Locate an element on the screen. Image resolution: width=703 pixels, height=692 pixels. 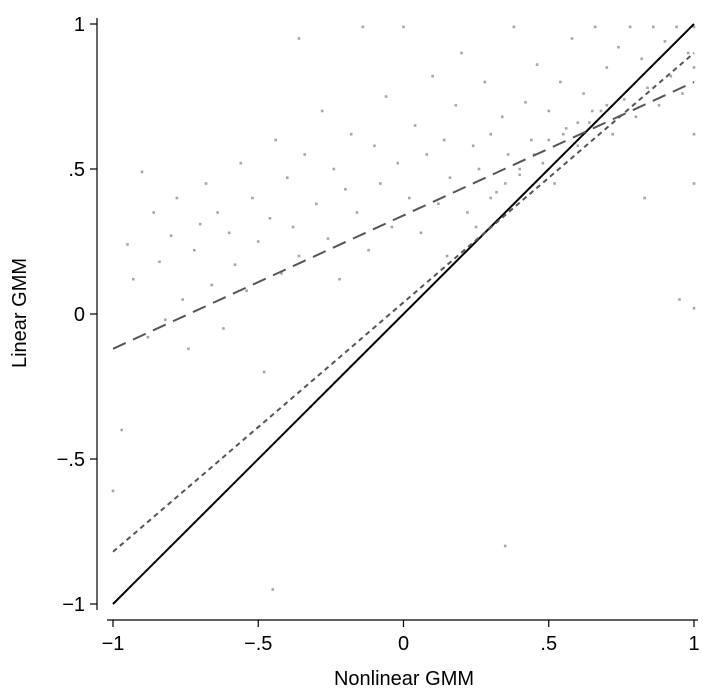
x-tick-label: −1 is located at coordinates (113, 644).